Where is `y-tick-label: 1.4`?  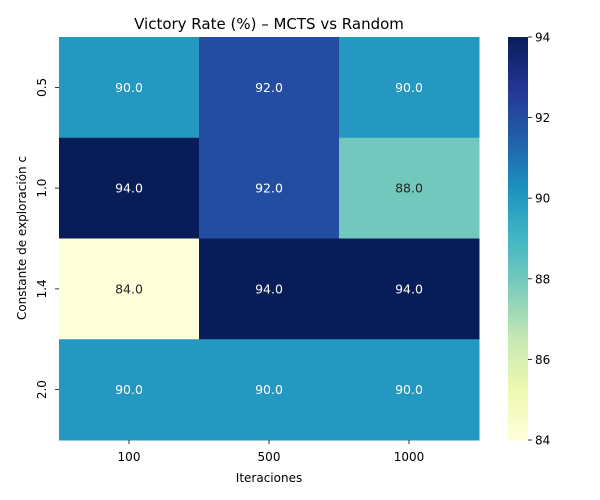
y-tick-label: 1.4 is located at coordinates (42, 288).